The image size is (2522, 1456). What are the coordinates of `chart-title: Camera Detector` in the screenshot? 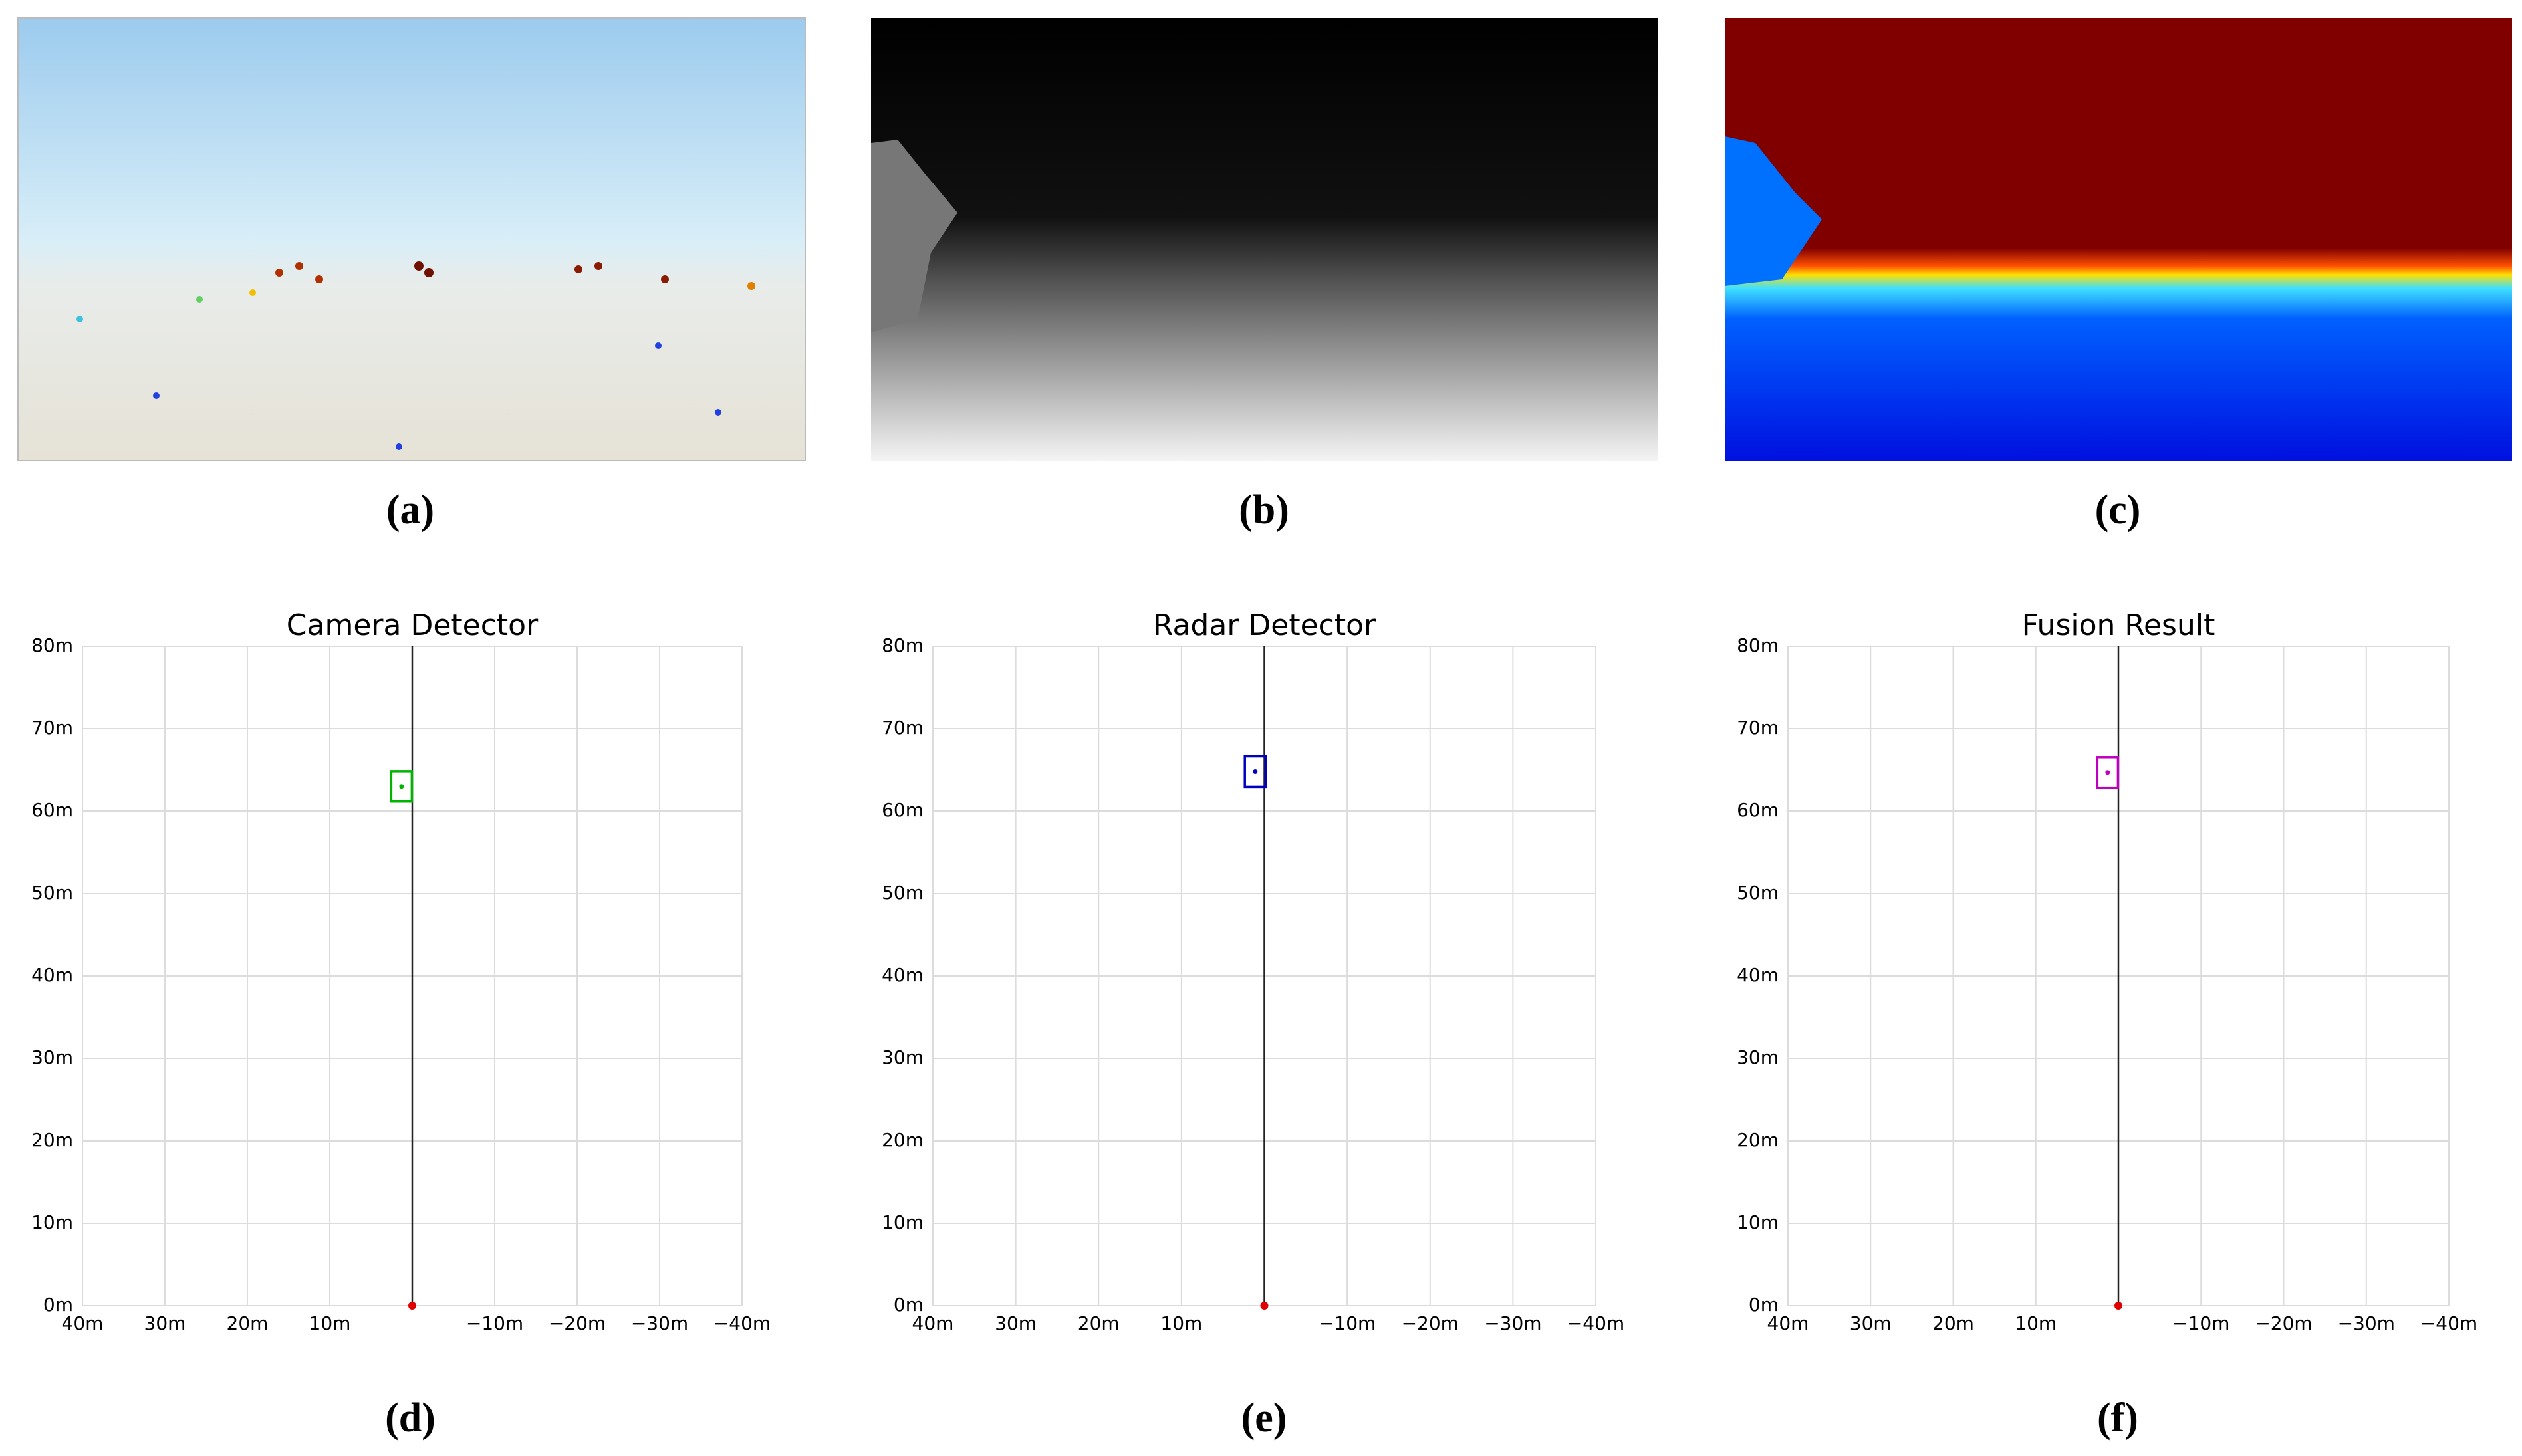 It's located at (413, 625).